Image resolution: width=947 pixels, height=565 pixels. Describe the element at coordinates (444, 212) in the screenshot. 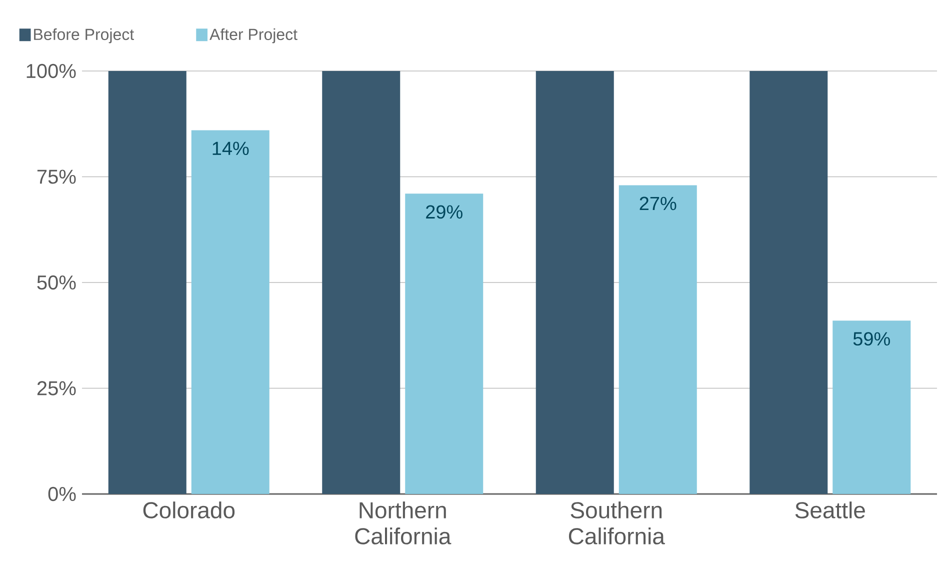

I see `annotation: 29%` at that location.